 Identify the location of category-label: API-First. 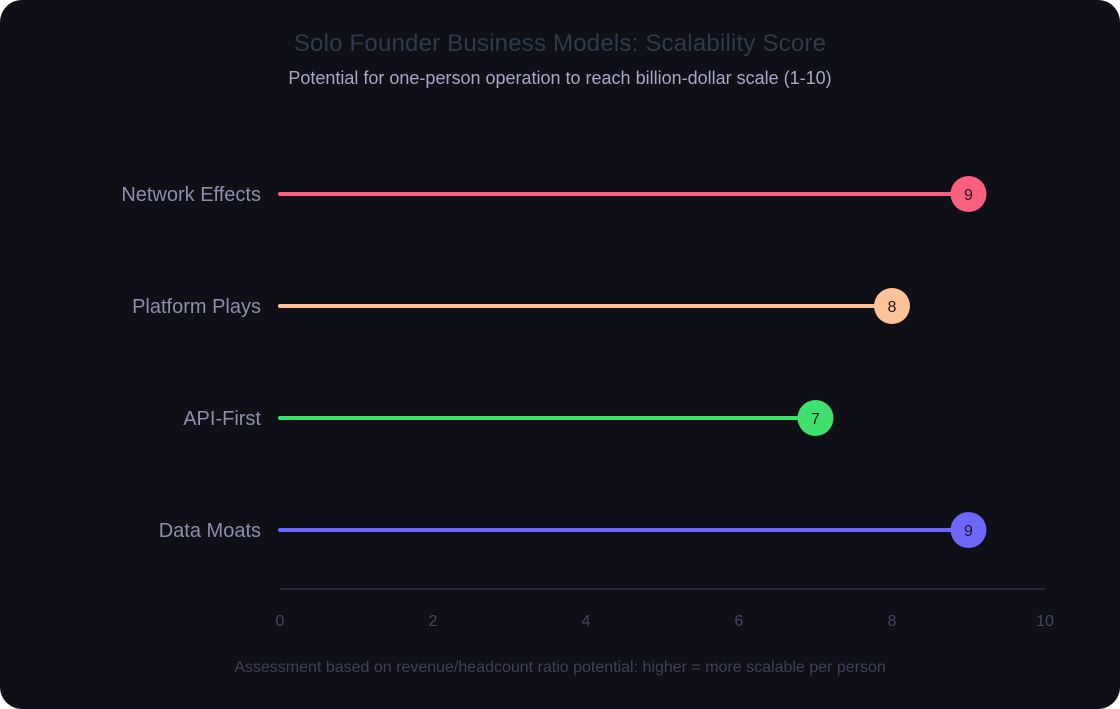
(222, 419).